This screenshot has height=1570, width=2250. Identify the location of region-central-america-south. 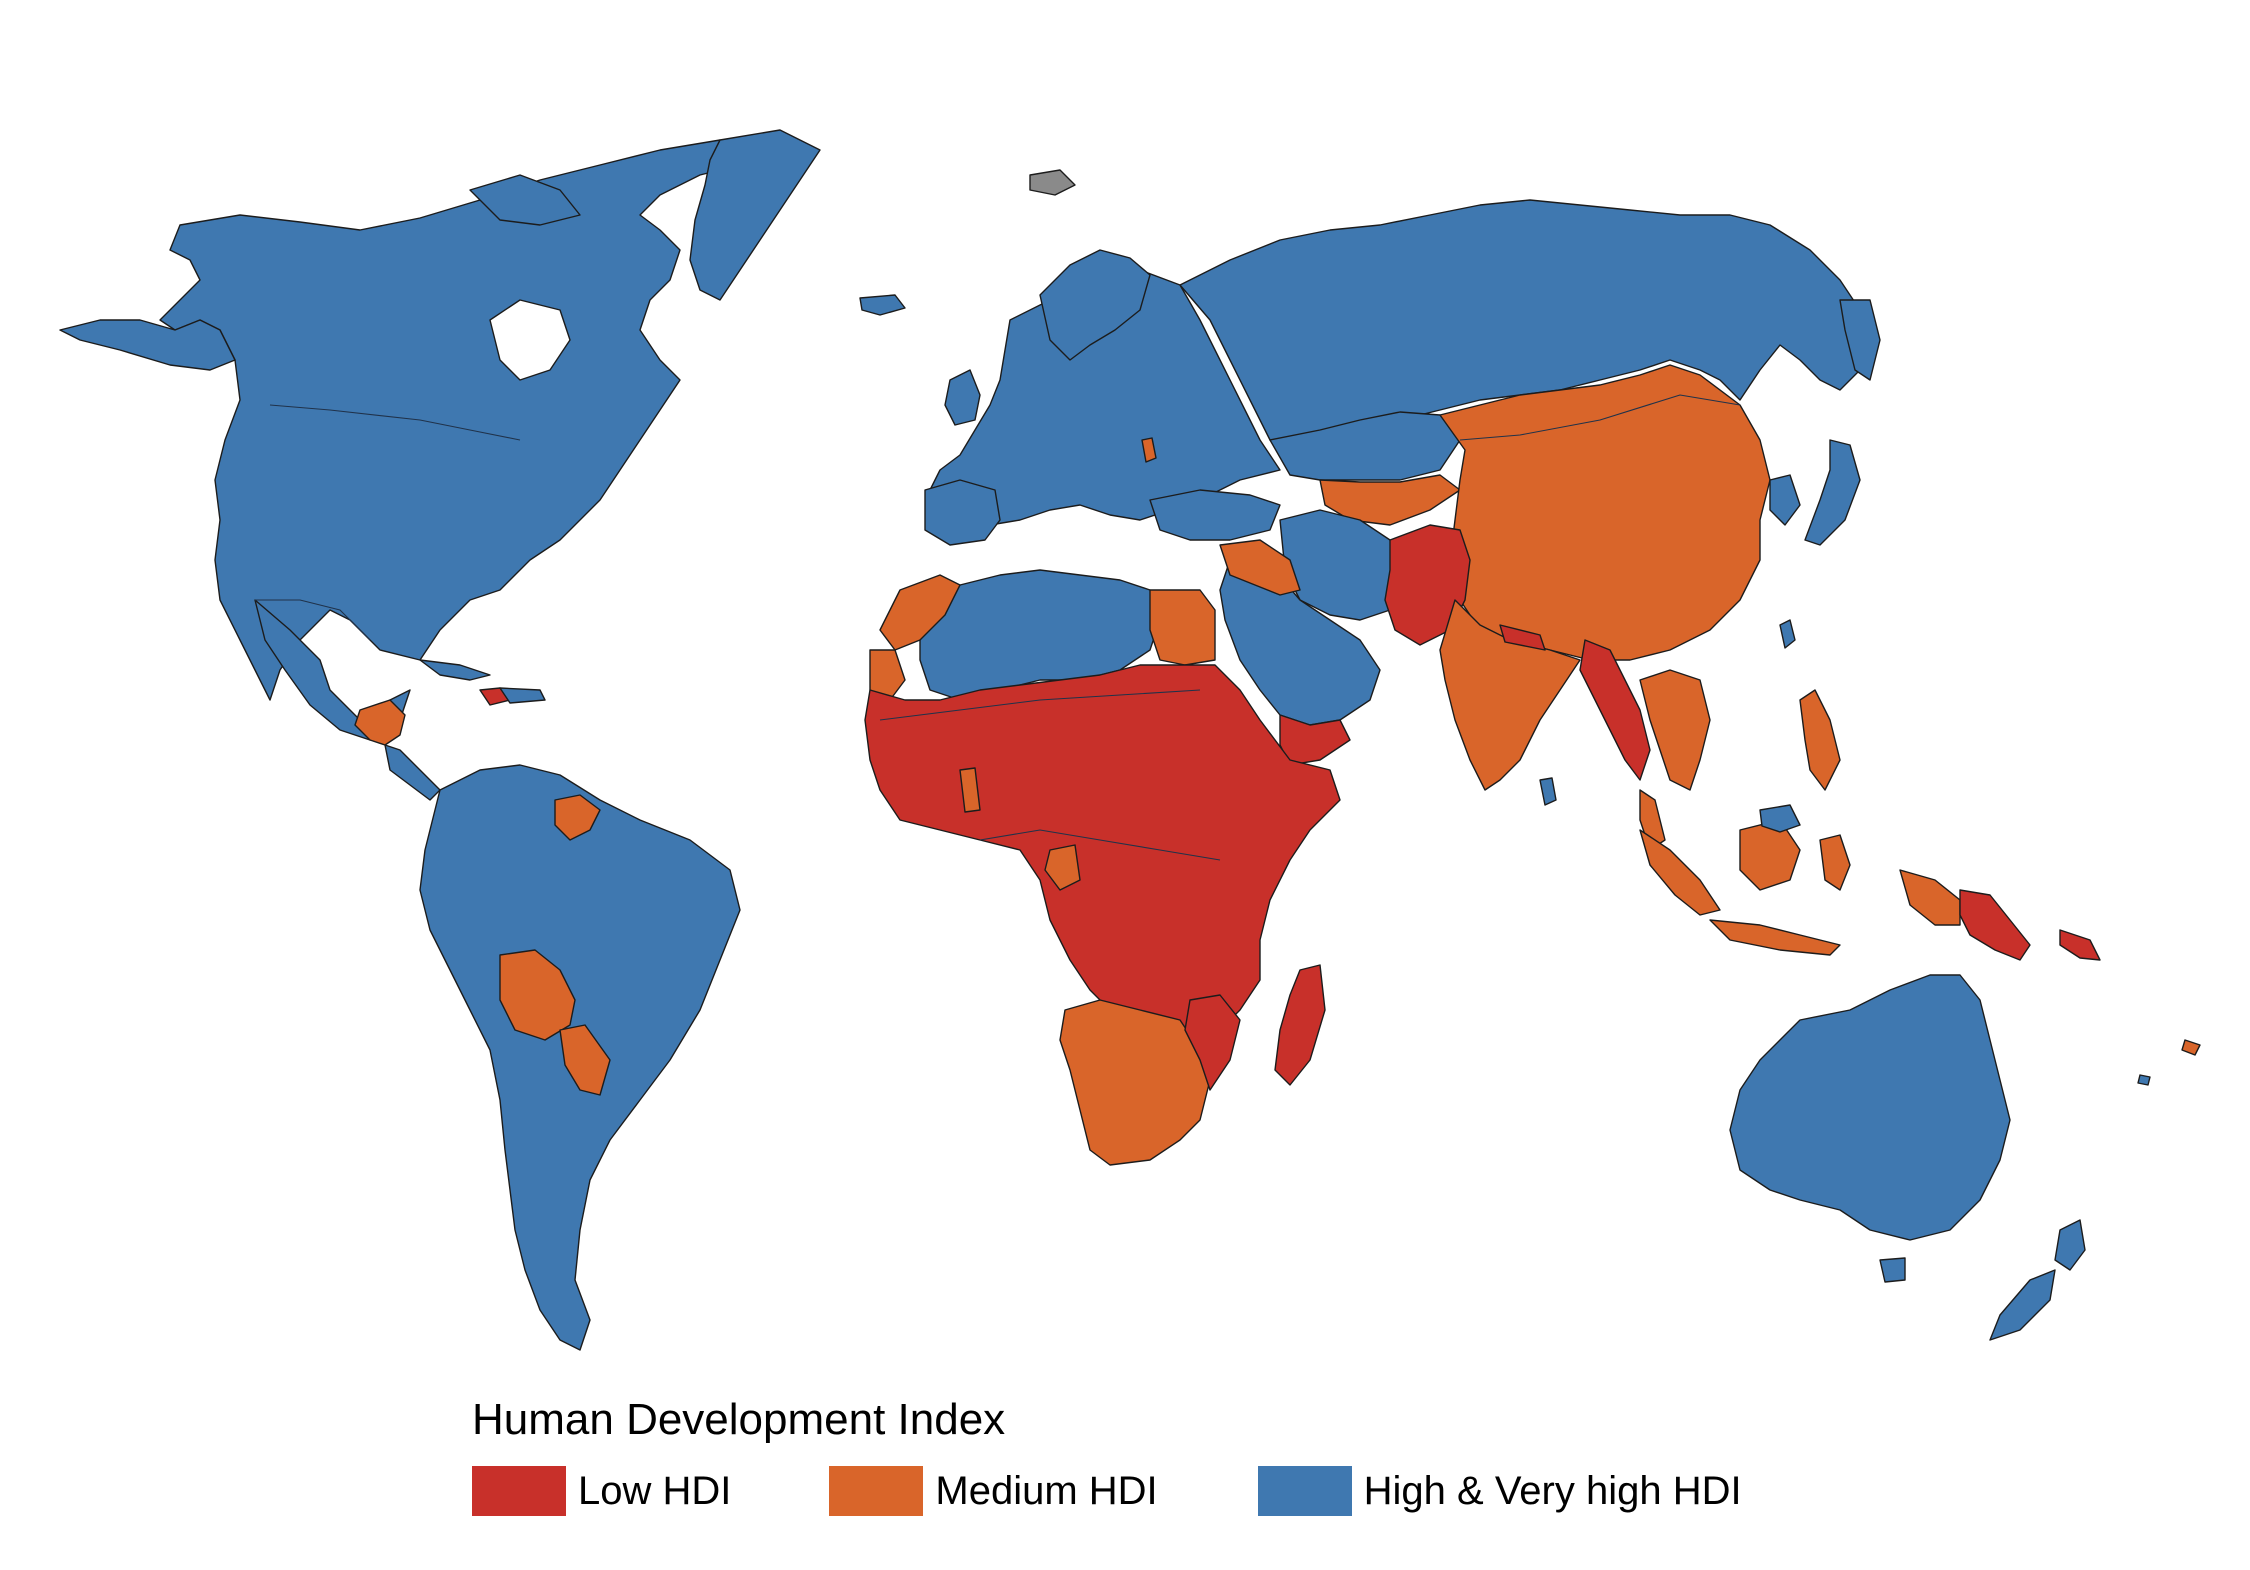
(412, 772).